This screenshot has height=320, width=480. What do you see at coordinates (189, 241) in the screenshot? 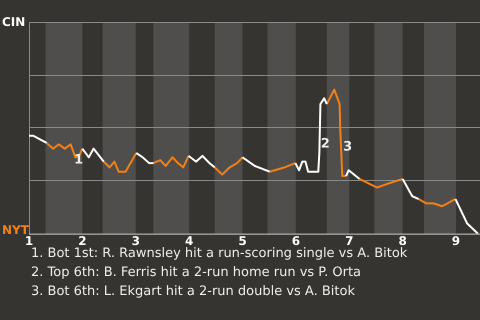
I see `x-tick-label: 4` at bounding box center [189, 241].